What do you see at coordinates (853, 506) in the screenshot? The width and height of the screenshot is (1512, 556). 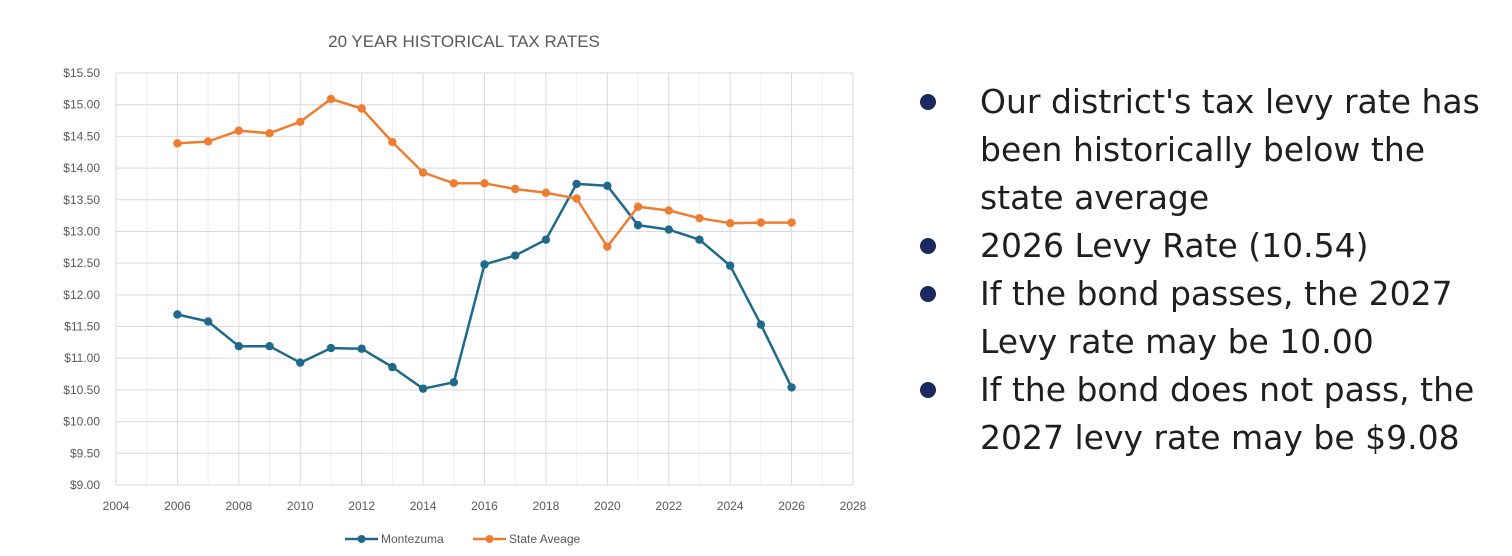 I see `x-tick-label: 2028` at bounding box center [853, 506].